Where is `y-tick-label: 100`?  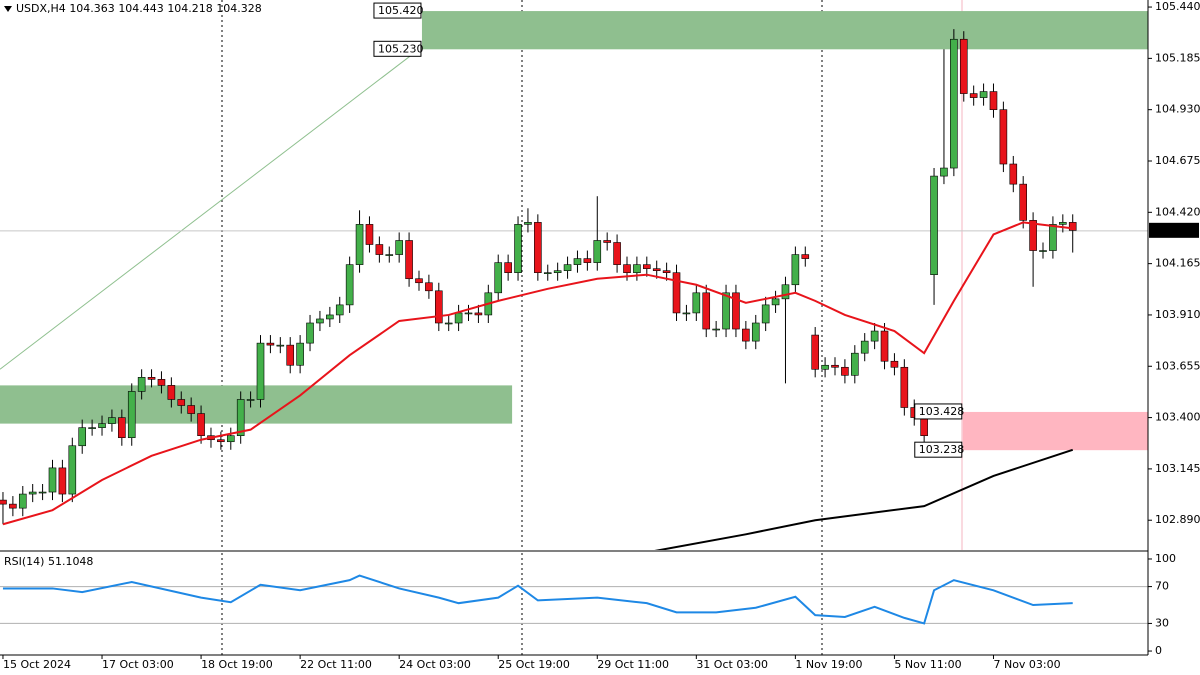
y-tick-label: 100 is located at coordinates (1165, 558).